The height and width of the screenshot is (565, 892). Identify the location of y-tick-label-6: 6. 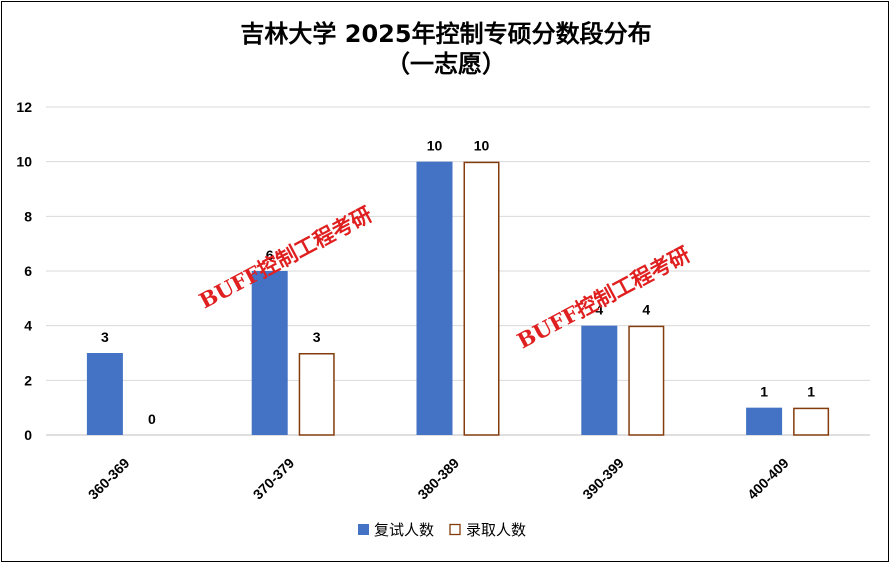
(28, 271).